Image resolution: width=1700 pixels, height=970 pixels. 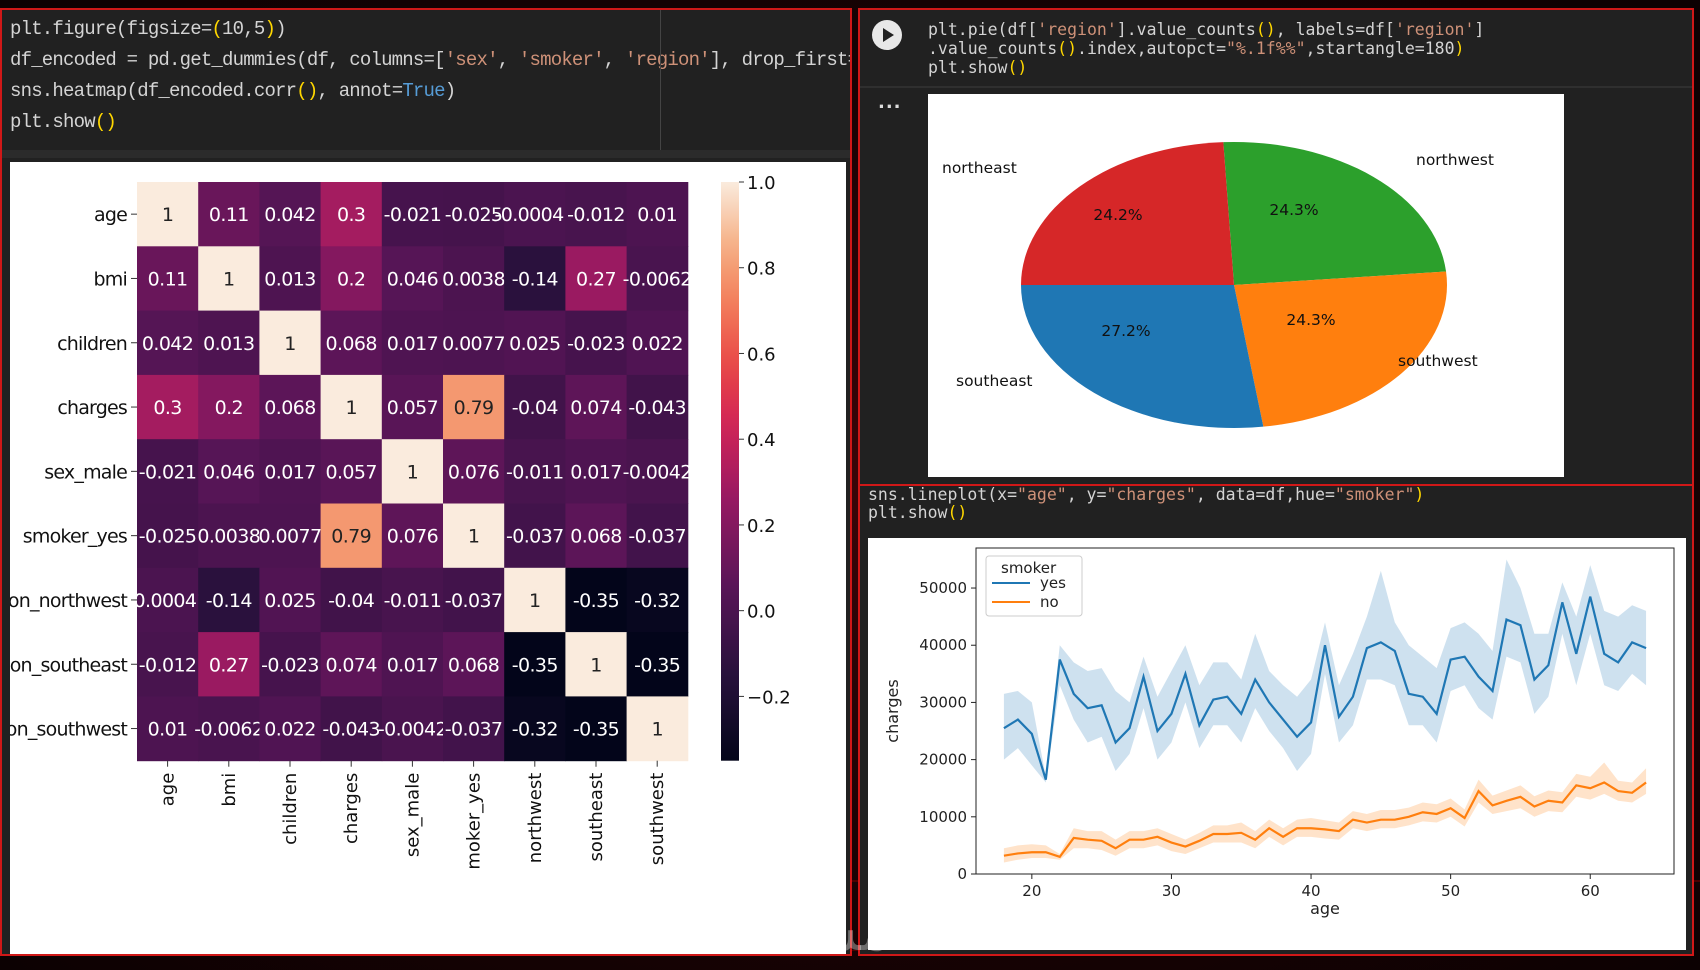 I want to click on y-tick-label: 20000, so click(x=943, y=760).